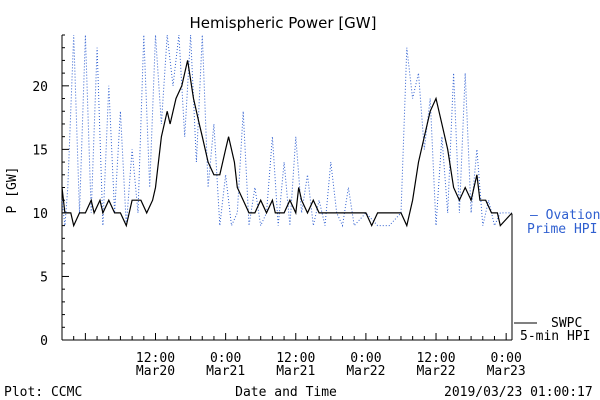 The image size is (600, 400). I want to click on y-tick-label: 5, so click(44, 277).